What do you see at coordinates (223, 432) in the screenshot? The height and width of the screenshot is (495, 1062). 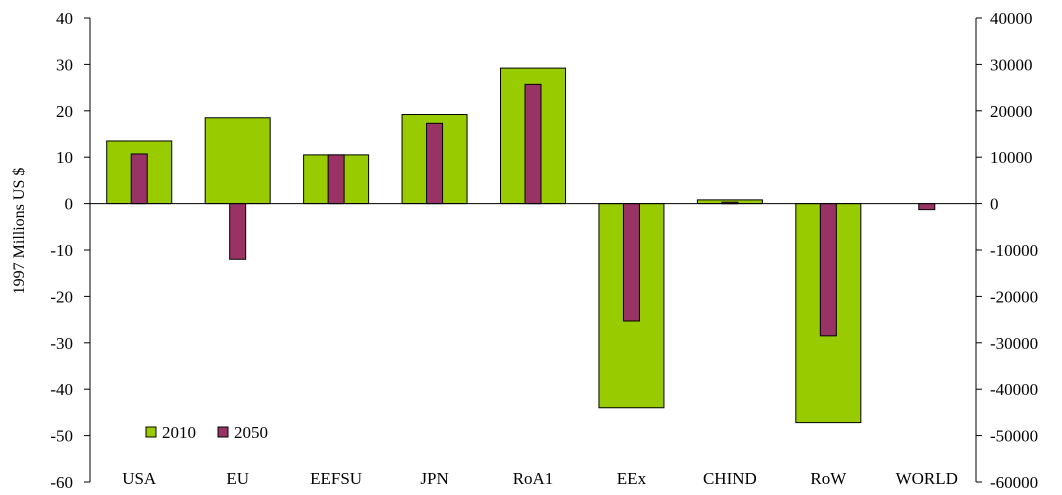 I see `legend-swatch-2050` at bounding box center [223, 432].